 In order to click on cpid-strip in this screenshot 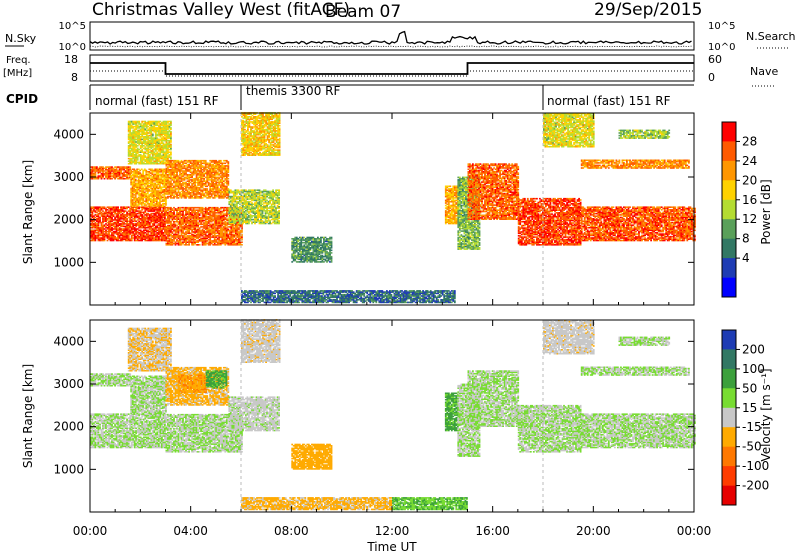, I will do `click(391, 97)`.